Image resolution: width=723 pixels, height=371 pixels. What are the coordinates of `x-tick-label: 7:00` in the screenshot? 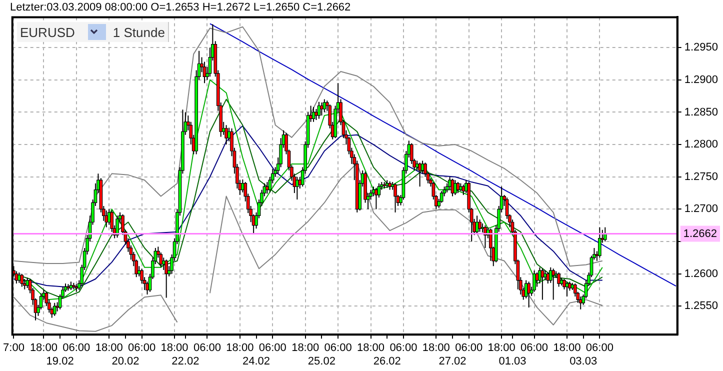 It's located at (13, 348).